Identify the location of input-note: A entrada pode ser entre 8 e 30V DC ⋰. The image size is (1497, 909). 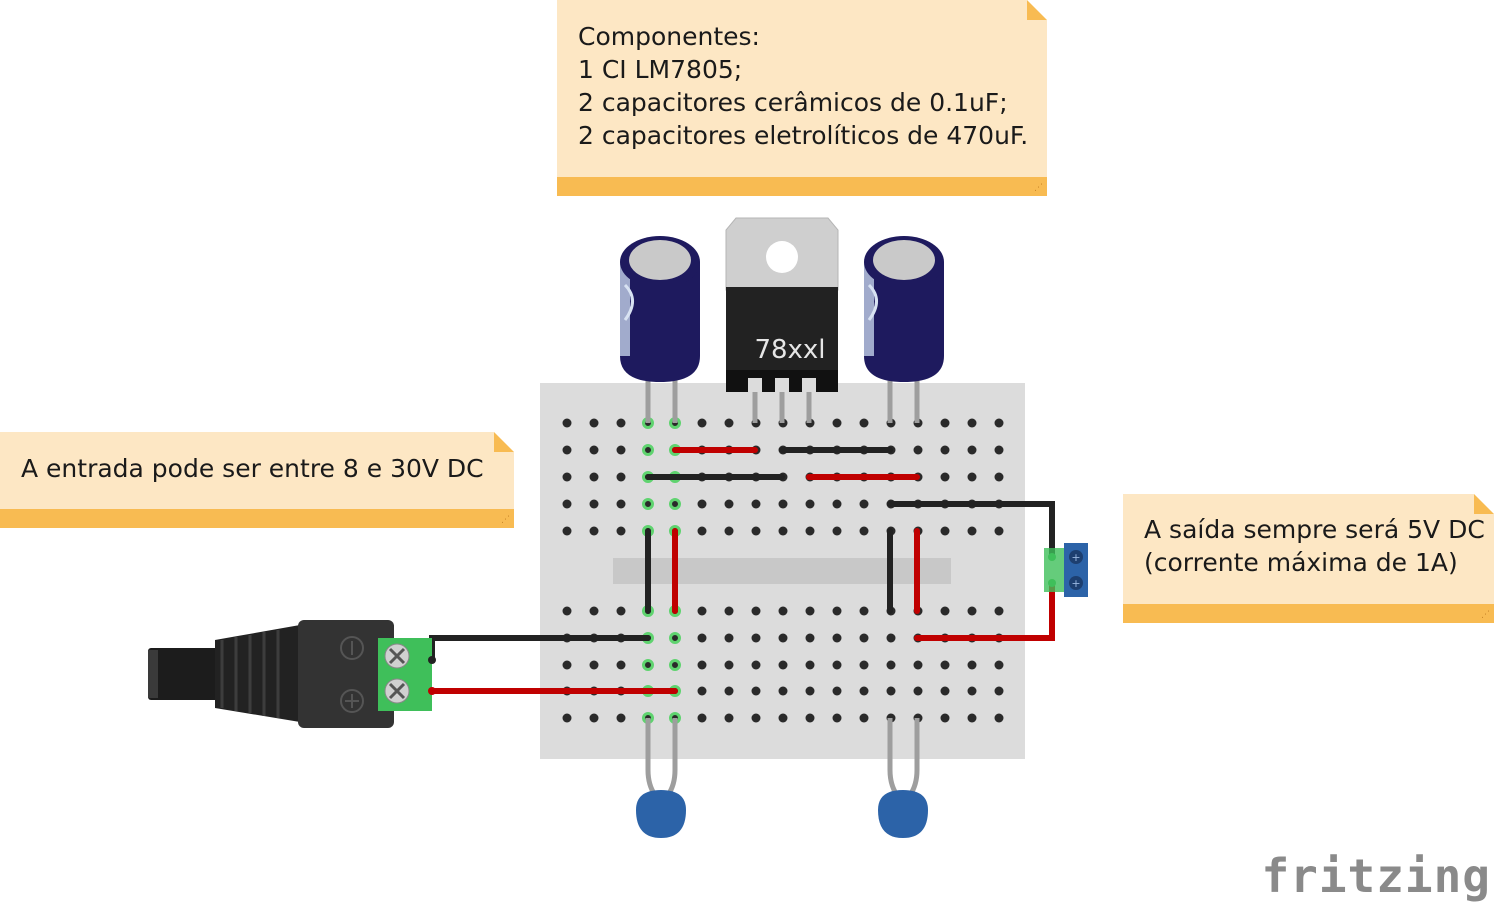
(257, 480).